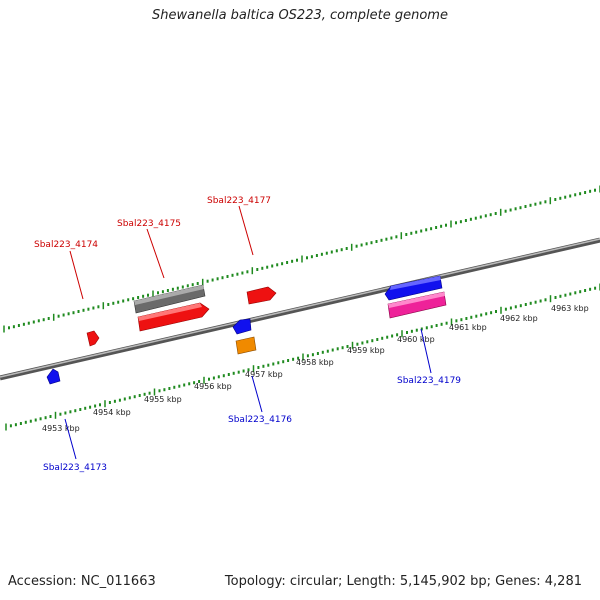 This screenshot has width=600, height=600. I want to click on gene-4175-highlight, so click(170, 312).